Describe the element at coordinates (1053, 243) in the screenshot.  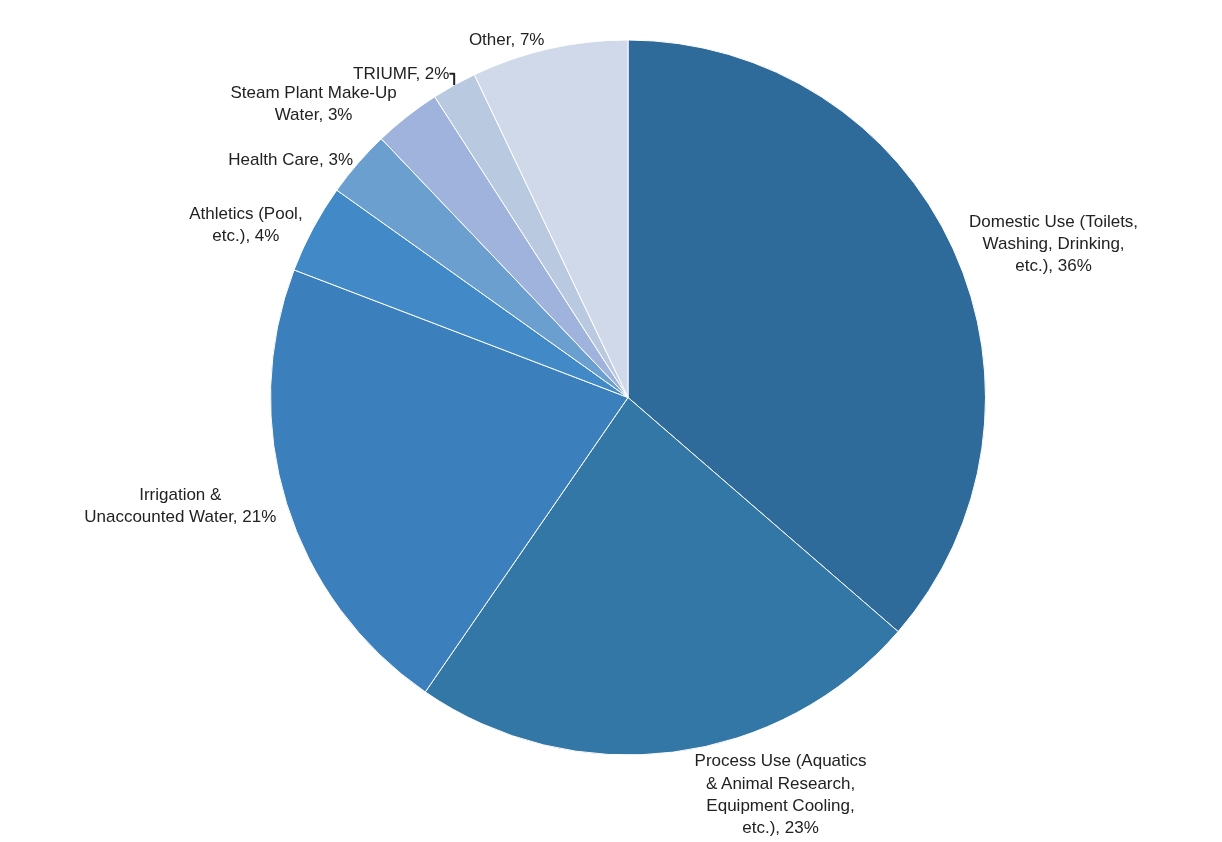
I see `slice-label: Domestic Use (Toilets, Washing, Drinking, etc.), 36%` at that location.